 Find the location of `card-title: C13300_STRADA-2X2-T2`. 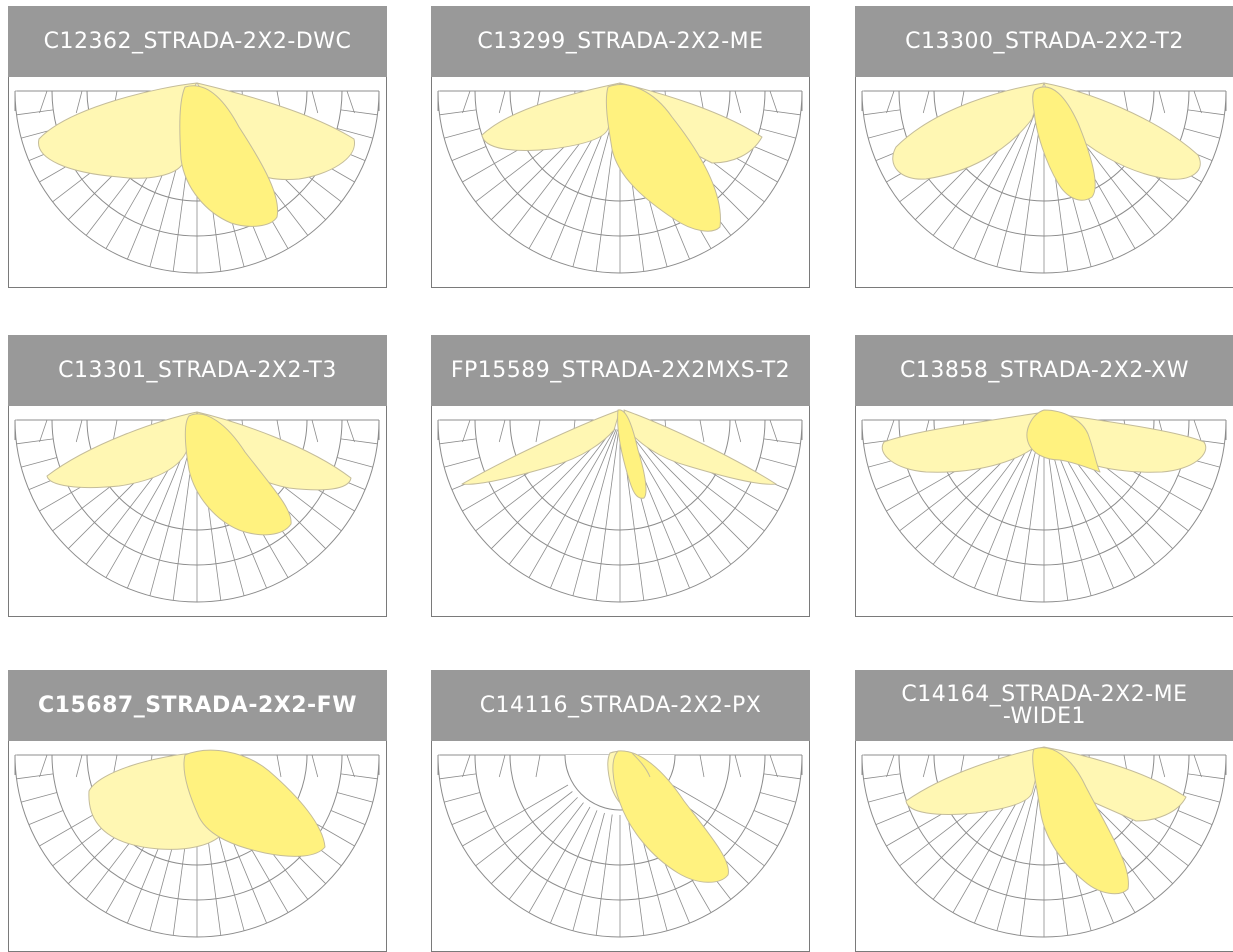

card-title: C13300_STRADA-2X2-T2 is located at coordinates (1044, 41).